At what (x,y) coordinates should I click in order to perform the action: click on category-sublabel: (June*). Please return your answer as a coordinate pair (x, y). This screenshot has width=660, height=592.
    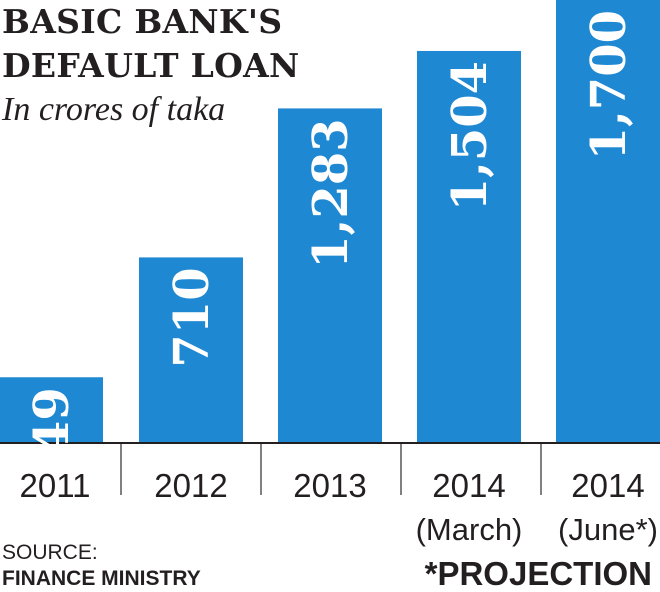
    Looking at the image, I should click on (608, 529).